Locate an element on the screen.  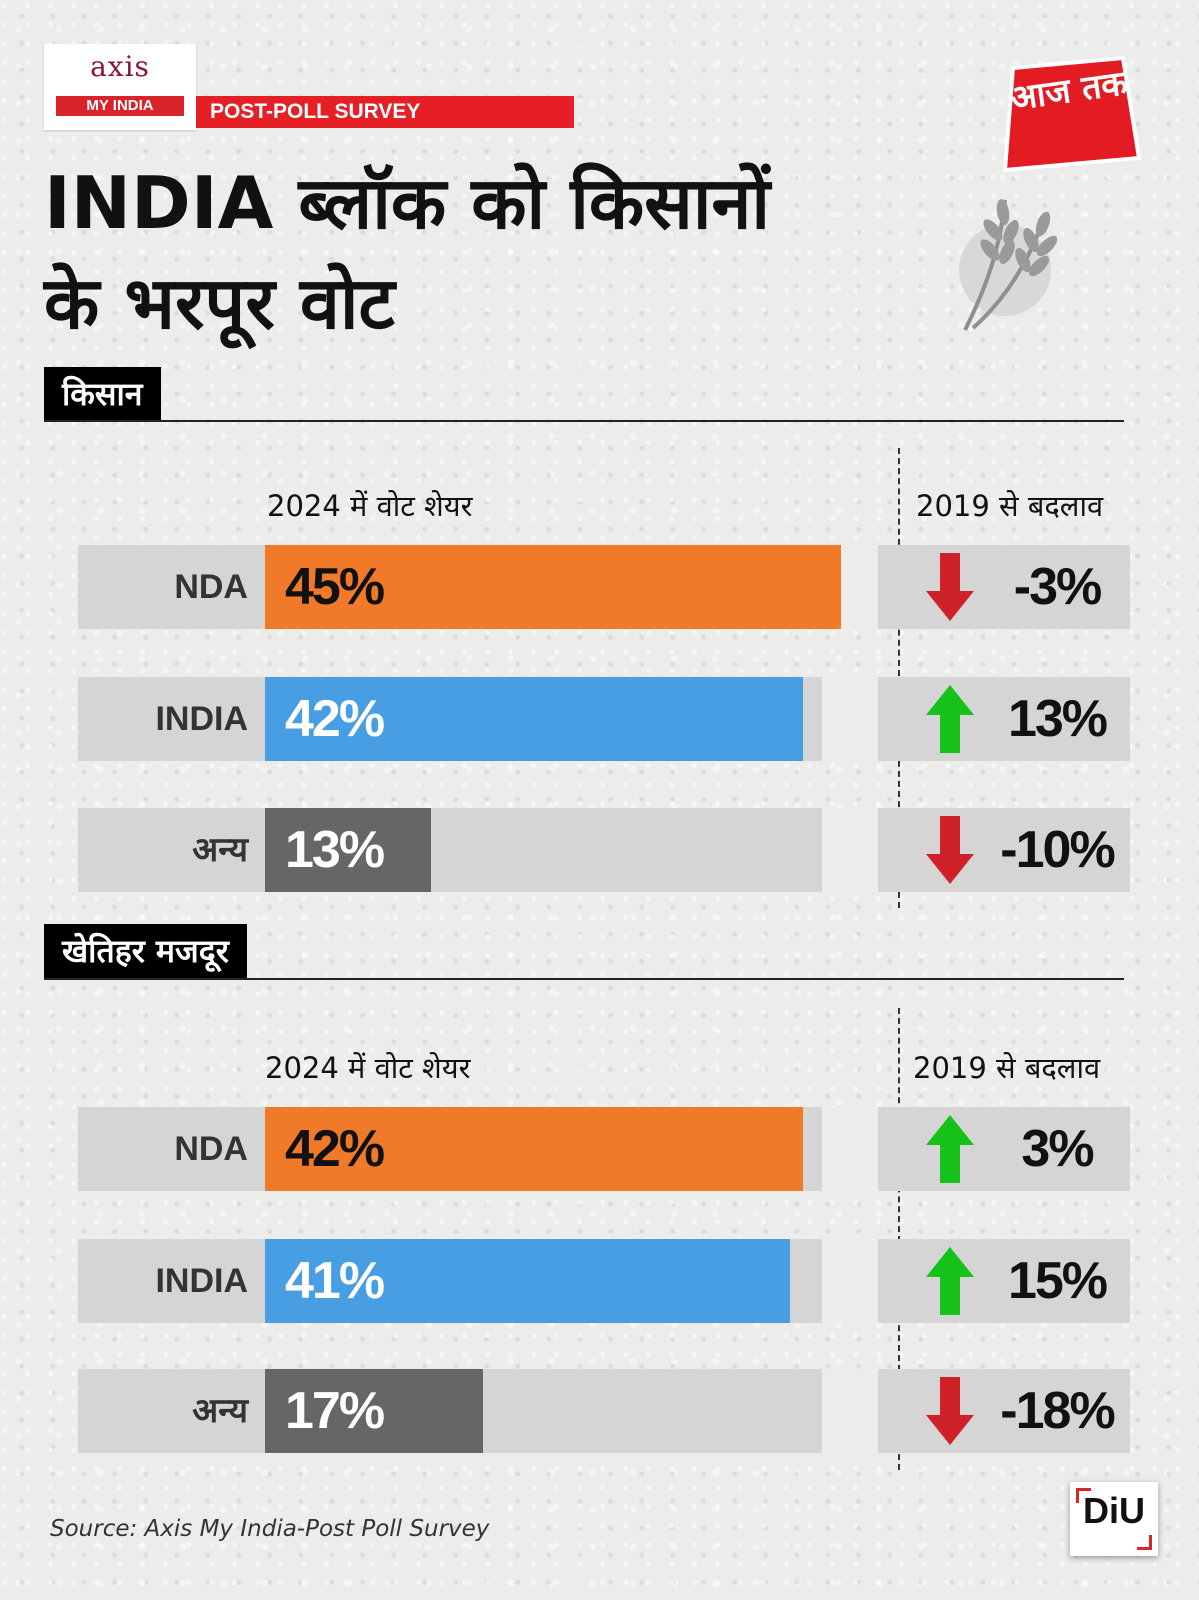
section-label-farm-labourers: खेतिहर मजदूर is located at coordinates (145, 951).